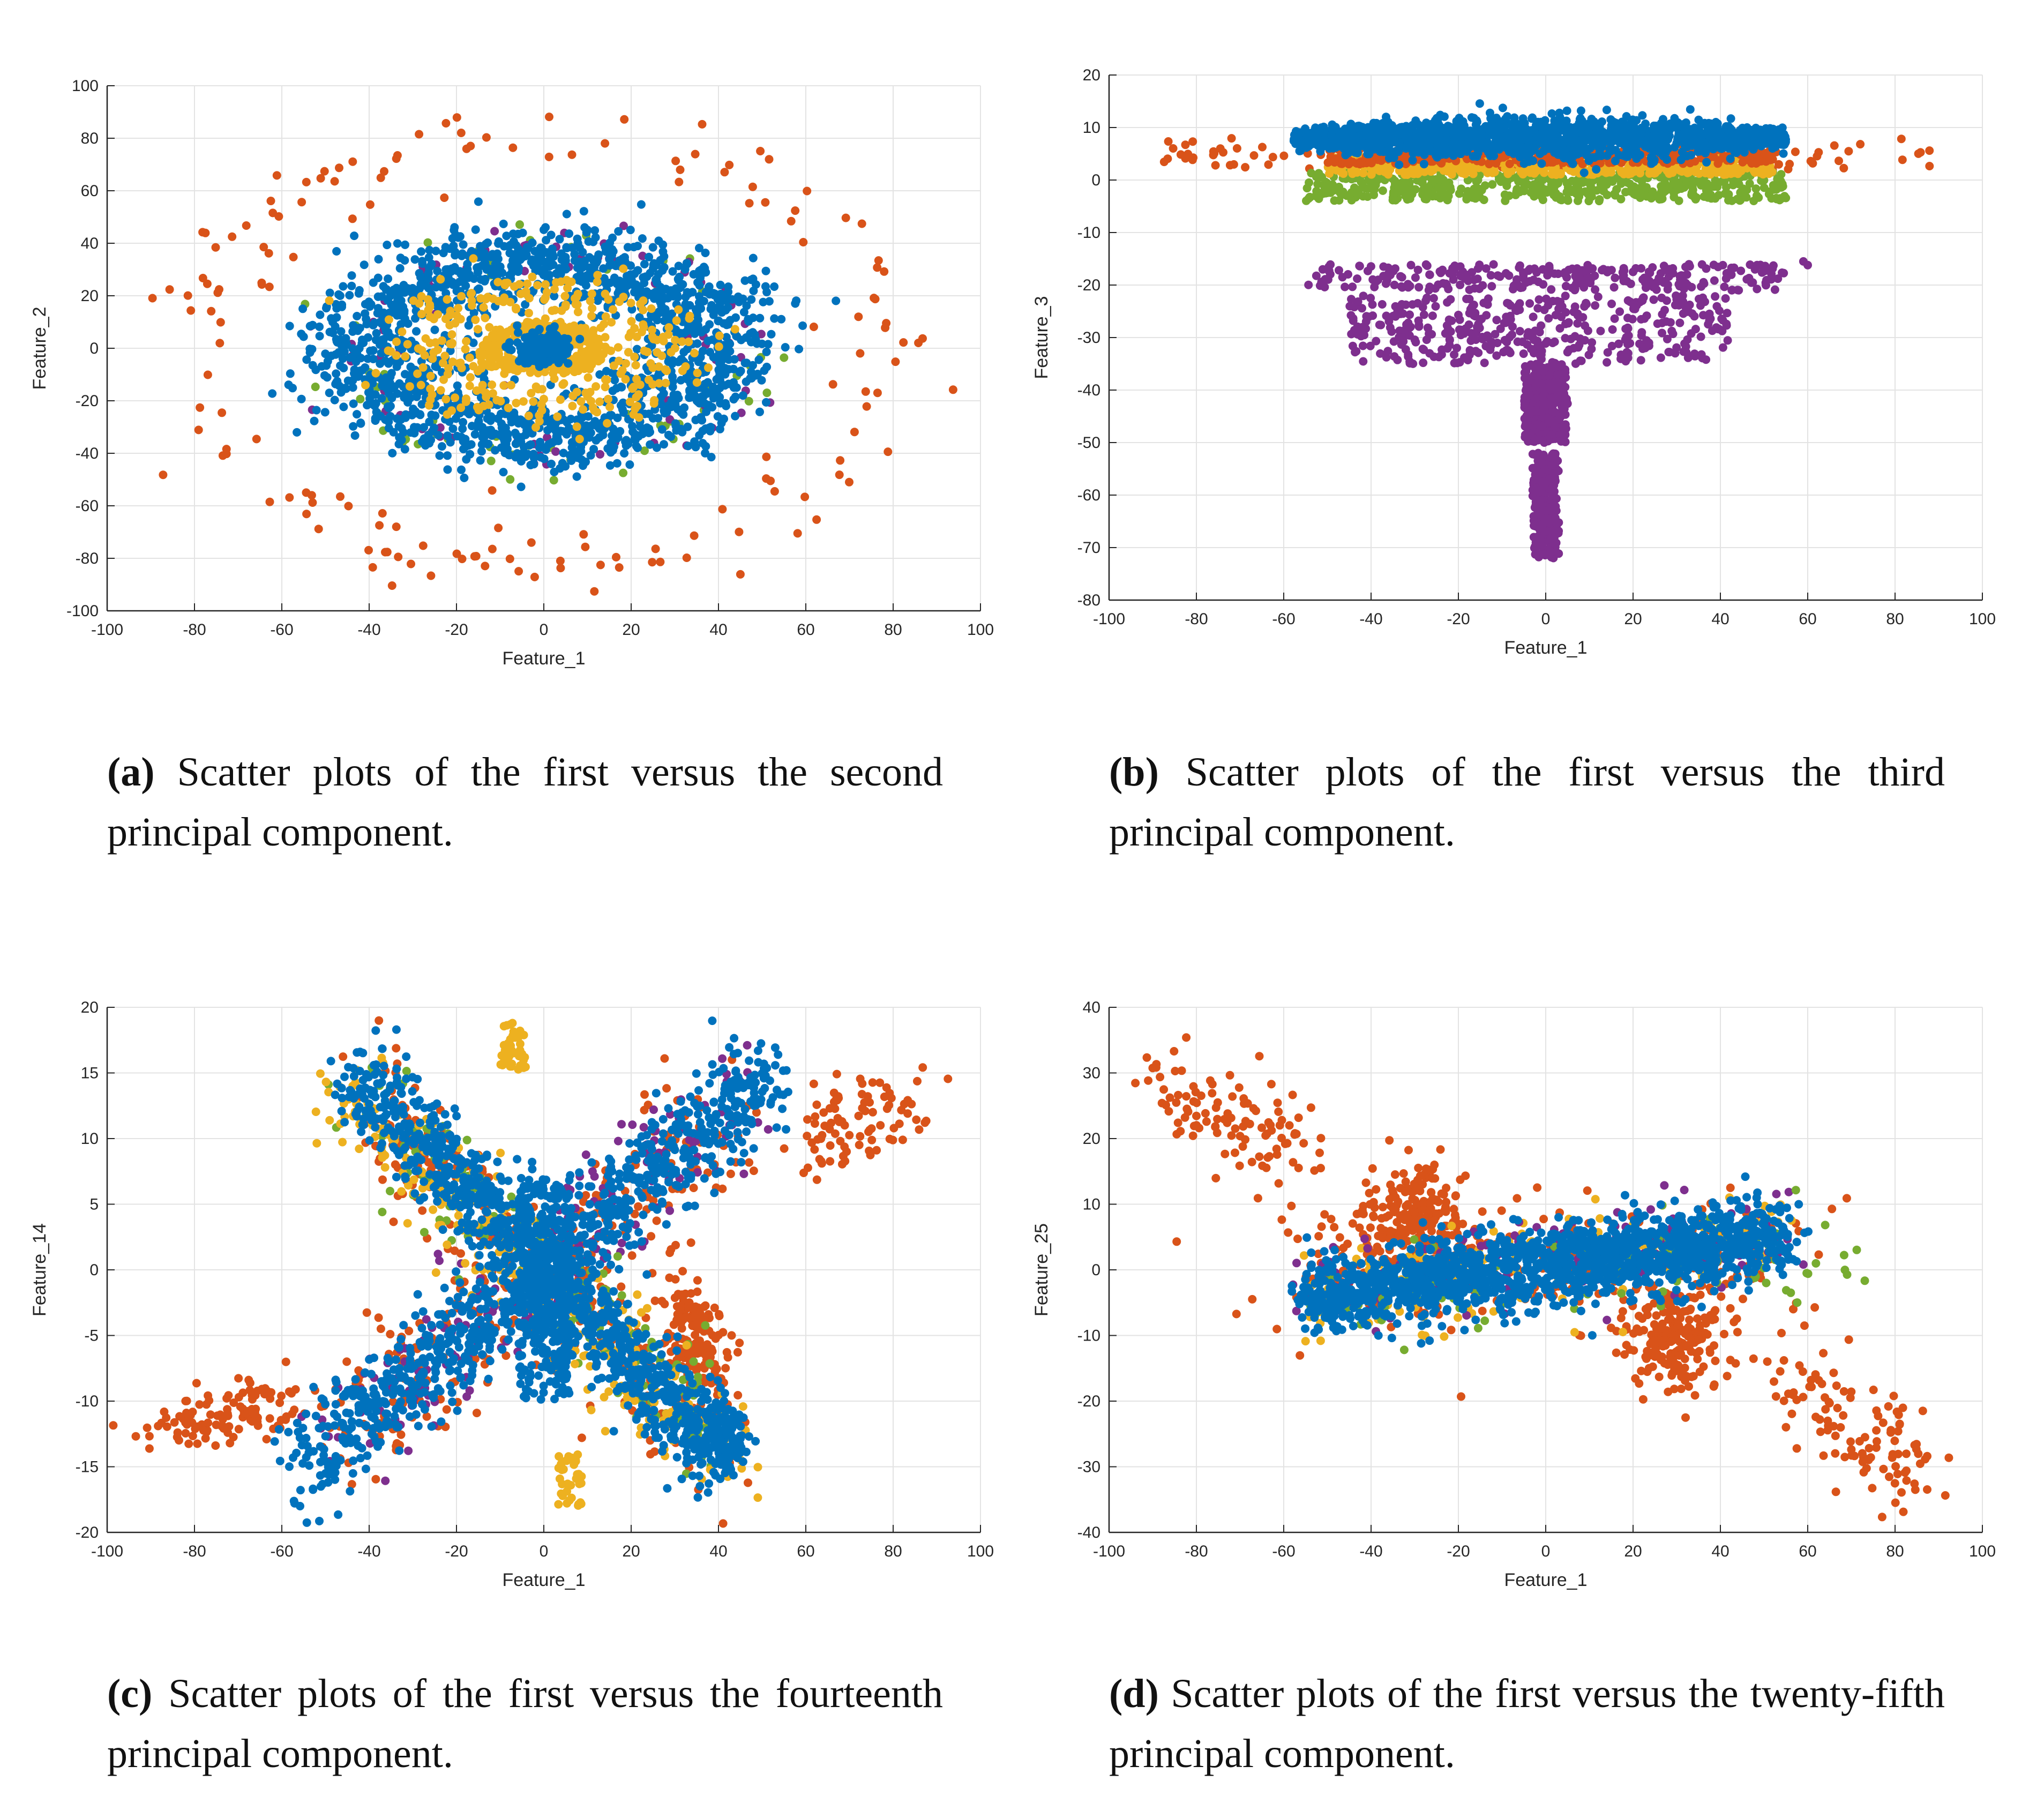 The image size is (2044, 1811). What do you see at coordinates (88, 401) in the screenshot?
I see `y-tick-label: -20` at bounding box center [88, 401].